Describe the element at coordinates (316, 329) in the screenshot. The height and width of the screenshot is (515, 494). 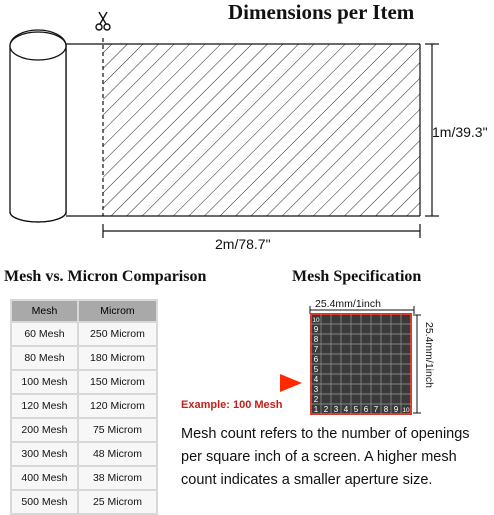
I see `grid-row-number: 9` at that location.